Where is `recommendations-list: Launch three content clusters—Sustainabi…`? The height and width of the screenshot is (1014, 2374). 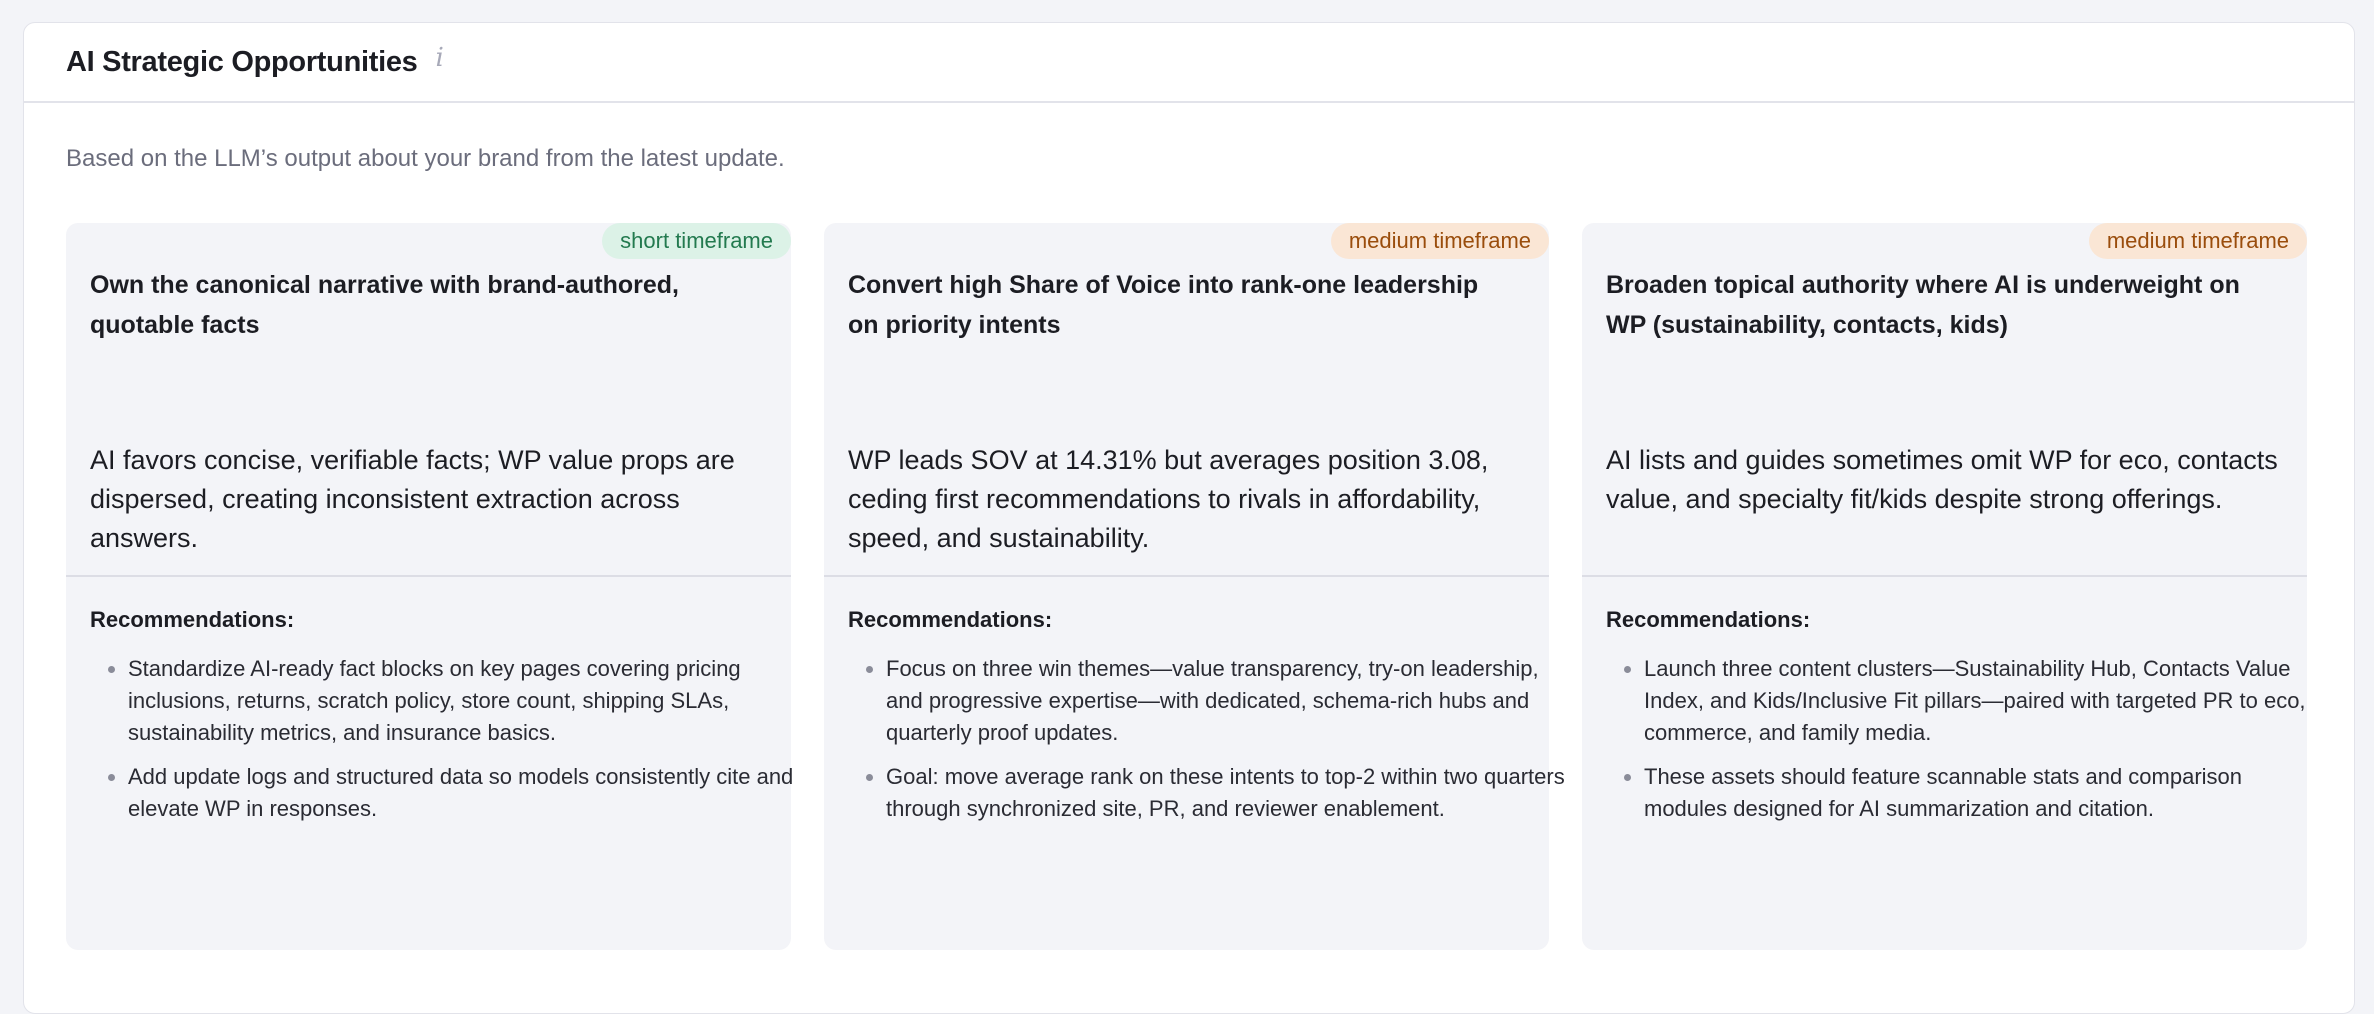
recommendations-list: Launch three content clusters—Sustainabi… is located at coordinates (1965, 745).